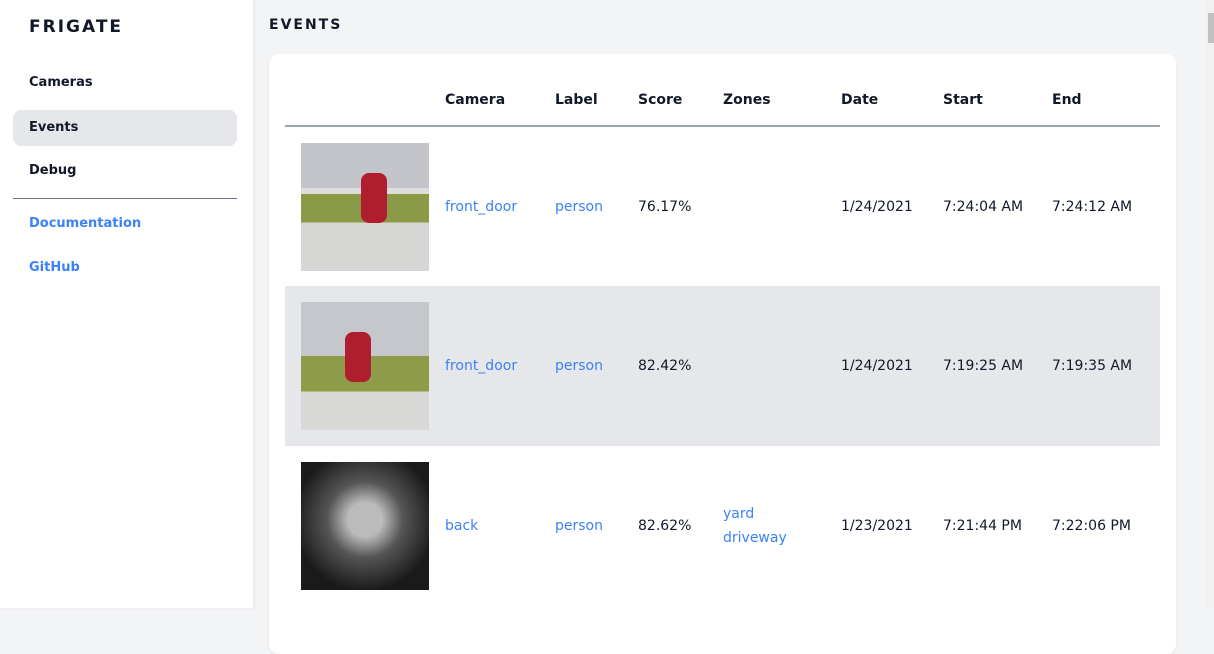 This screenshot has height=654, width=1214. What do you see at coordinates (365, 100) in the screenshot?
I see `header-thumbnail` at bounding box center [365, 100].